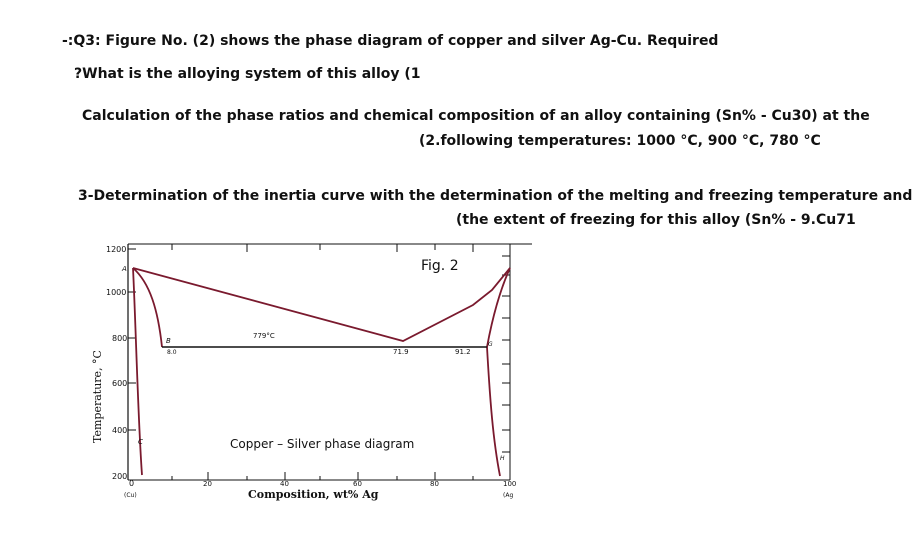 The image size is (913, 535). What do you see at coordinates (172, 352) in the screenshot?
I see `b-composition-label: 8.0` at bounding box center [172, 352].